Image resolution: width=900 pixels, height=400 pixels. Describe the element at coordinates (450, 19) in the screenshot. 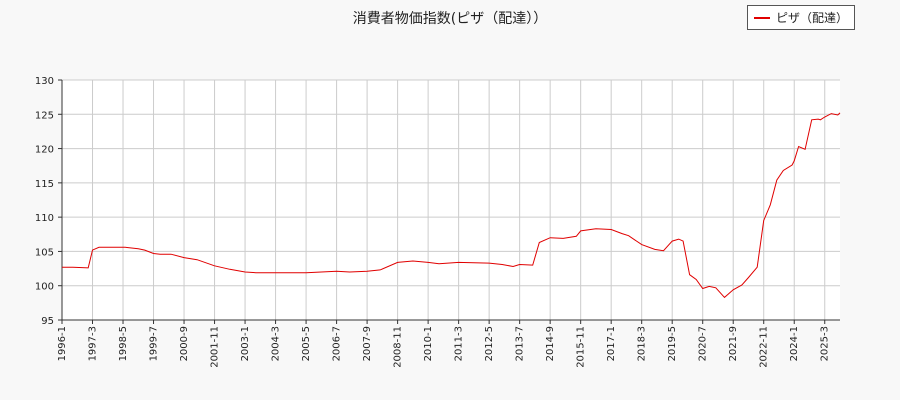

I see `chart-title: 消費者物価指数(ピザ（配達））` at that location.